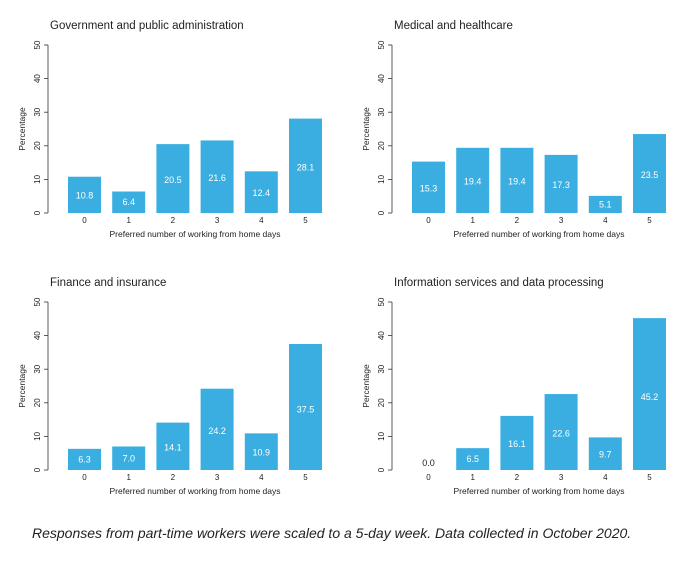 Image resolution: width=686 pixels, height=567 pixels. I want to click on bar-value-label: 37.5, so click(306, 410).